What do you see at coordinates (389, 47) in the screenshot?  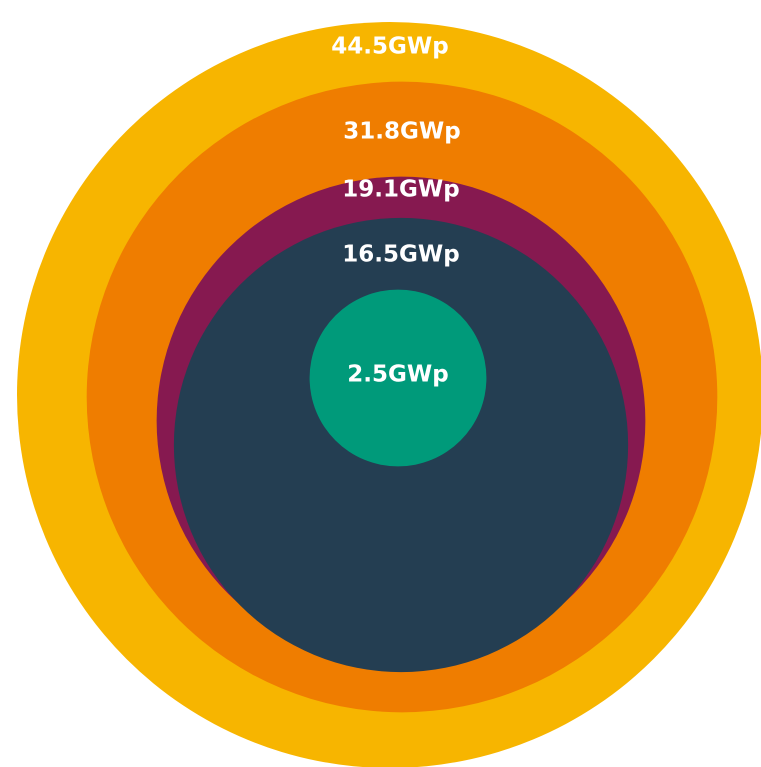 I see `value-label: 44.5GWp` at bounding box center [389, 47].